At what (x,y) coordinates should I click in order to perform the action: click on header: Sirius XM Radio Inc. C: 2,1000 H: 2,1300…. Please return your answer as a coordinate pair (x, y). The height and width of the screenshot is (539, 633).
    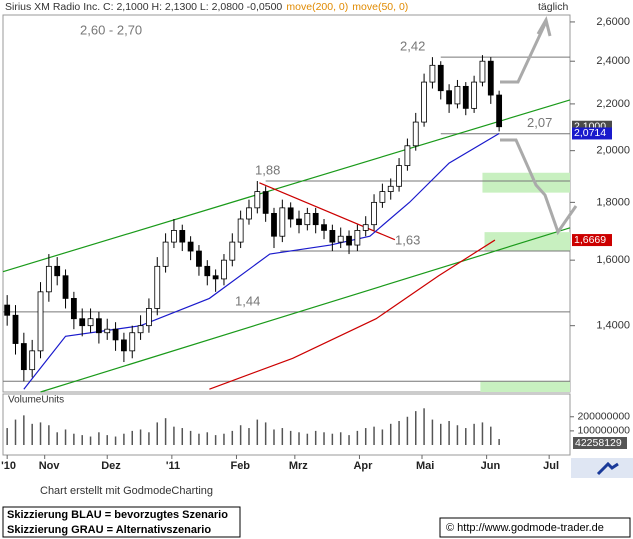
    Looking at the image, I should click on (287, 7).